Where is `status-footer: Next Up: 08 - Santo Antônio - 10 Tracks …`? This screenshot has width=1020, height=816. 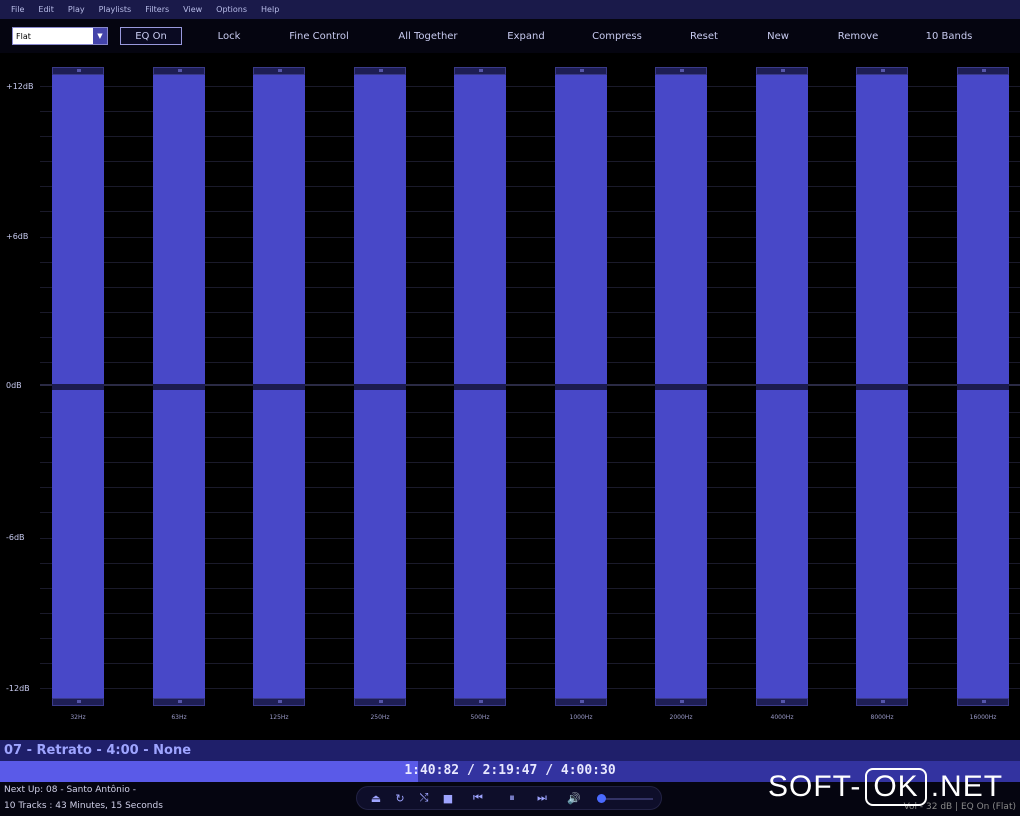
status-footer: Next Up: 08 - Santo Antônio - 10 Tracks … is located at coordinates (510, 799).